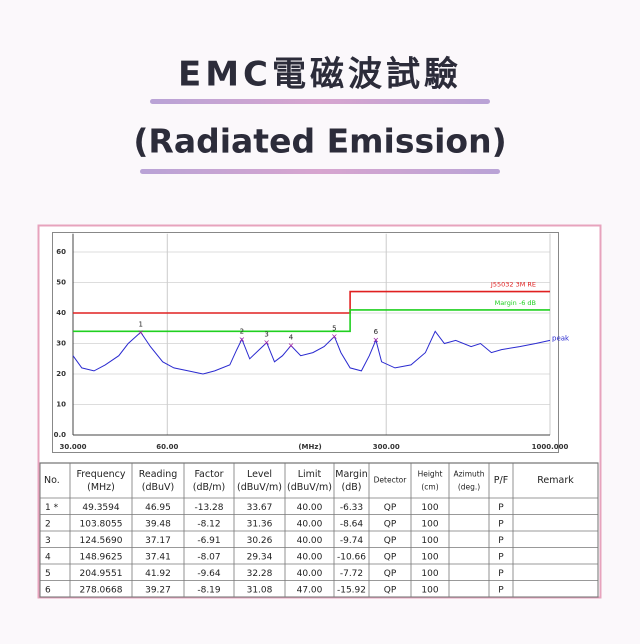 Image resolution: width=640 pixels, height=644 pixels. What do you see at coordinates (72, 447) in the screenshot?
I see `x-tick-label: 30.000` at bounding box center [72, 447].